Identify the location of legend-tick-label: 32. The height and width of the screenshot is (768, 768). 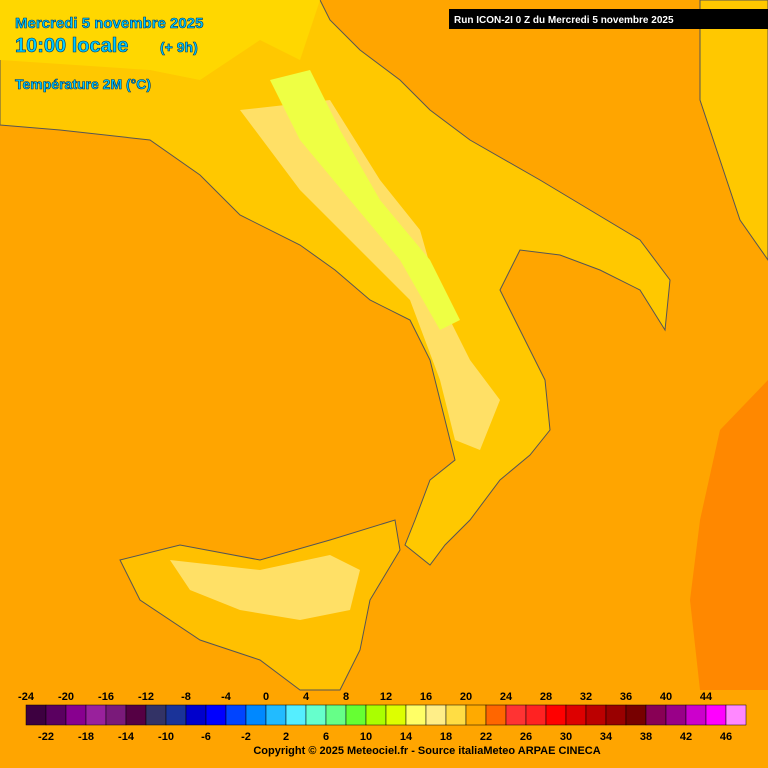
(586, 697).